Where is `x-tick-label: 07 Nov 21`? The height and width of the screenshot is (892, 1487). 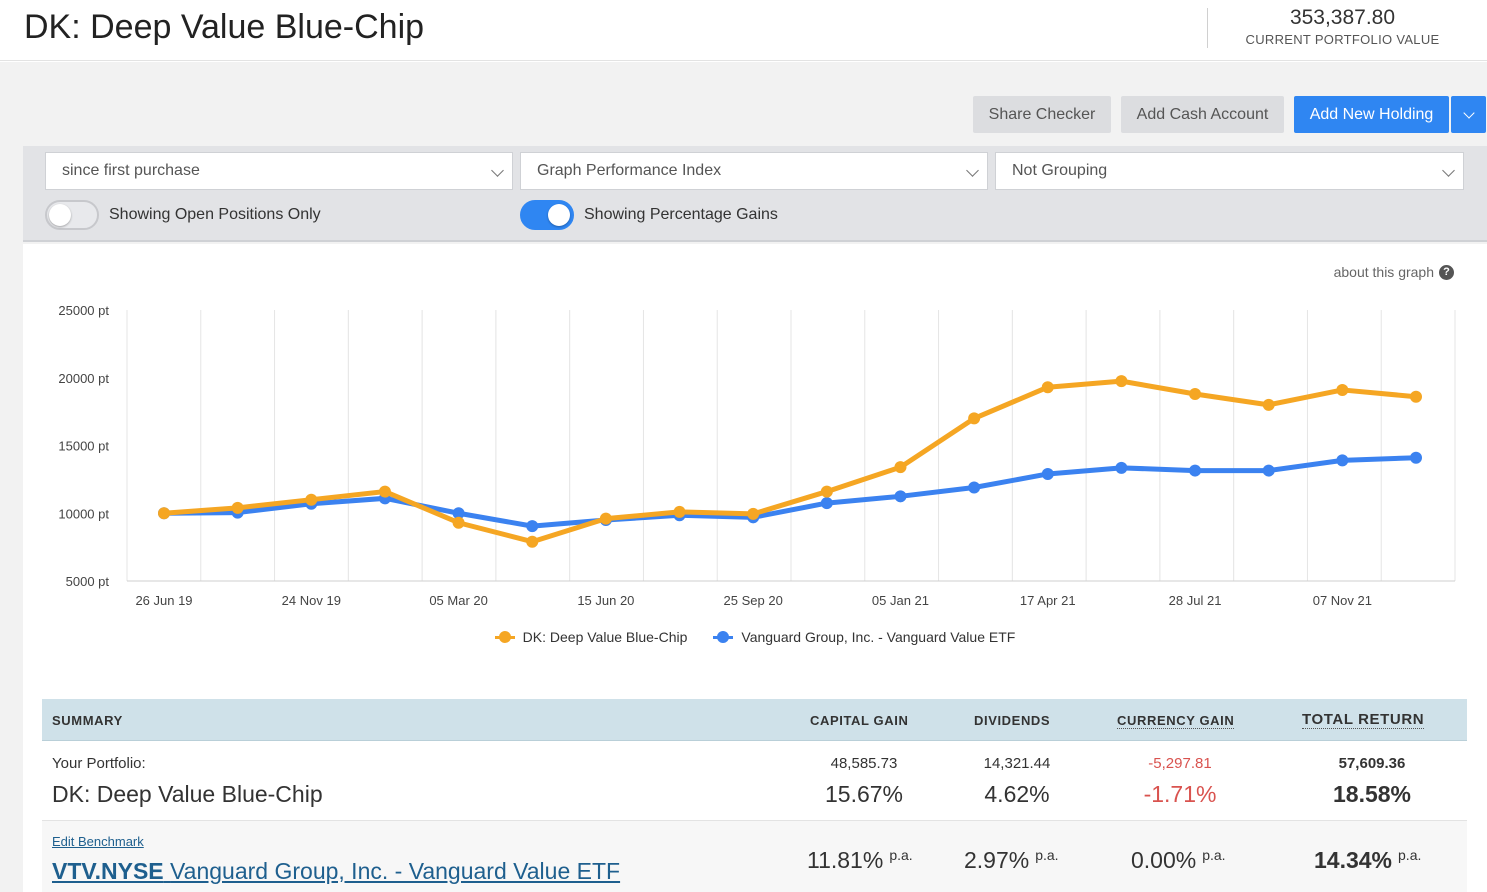
x-tick-label: 07 Nov 21 is located at coordinates (1342, 600).